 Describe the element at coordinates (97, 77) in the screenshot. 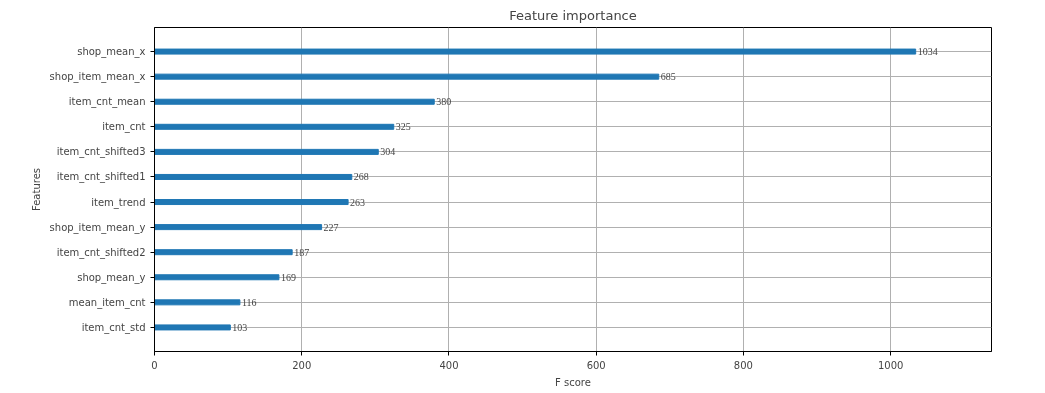

I see `y-tick-label: shop_item_mean_x` at that location.